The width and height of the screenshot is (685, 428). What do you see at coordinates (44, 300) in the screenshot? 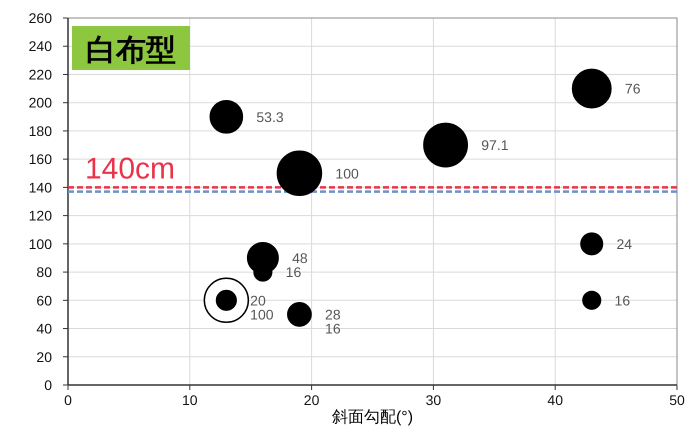
I see `y-tick-label: 60` at bounding box center [44, 300].